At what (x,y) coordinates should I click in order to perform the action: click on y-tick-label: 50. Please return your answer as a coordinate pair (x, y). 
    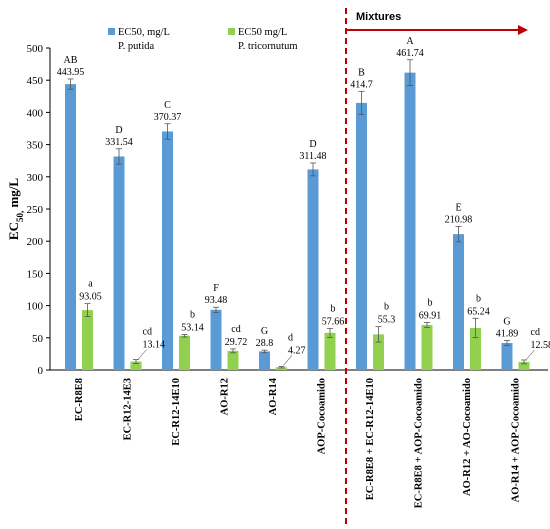
    Looking at the image, I should click on (38, 339).